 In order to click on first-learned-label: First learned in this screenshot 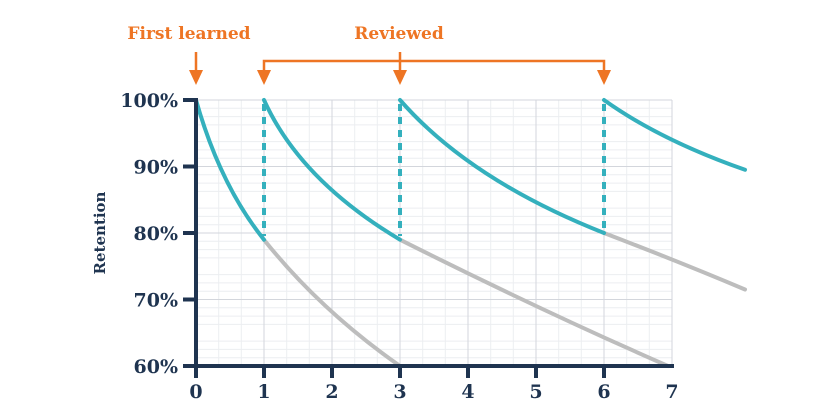, I will do `click(188, 34)`.